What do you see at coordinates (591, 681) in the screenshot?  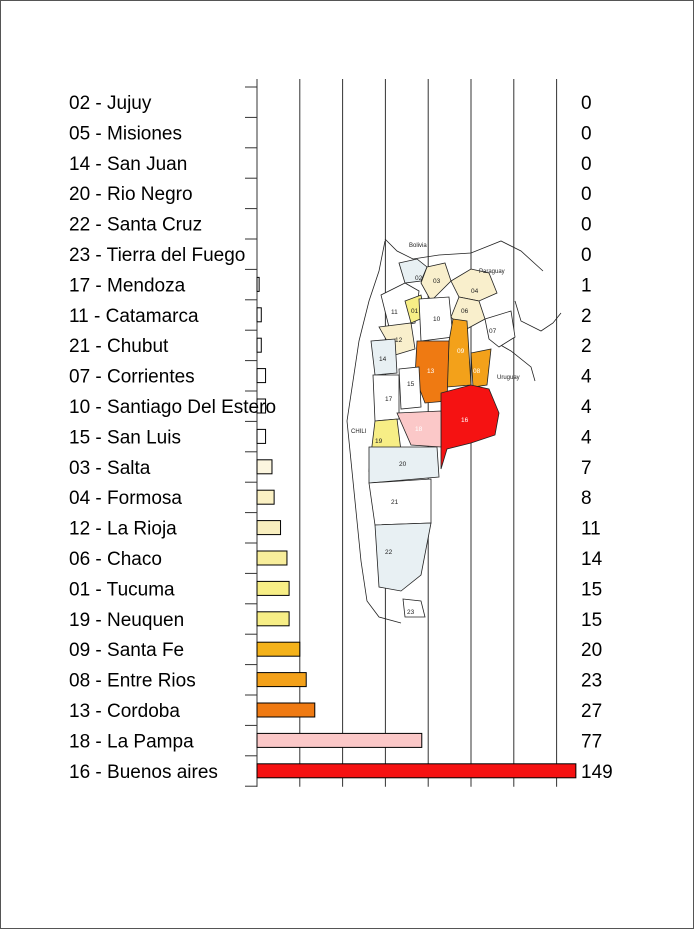 I see `data-label: 23` at bounding box center [591, 681].